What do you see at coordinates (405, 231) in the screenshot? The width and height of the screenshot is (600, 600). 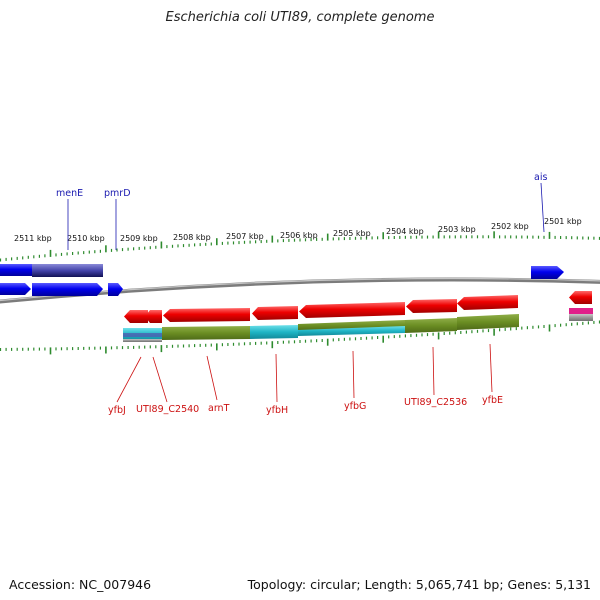 I see `ruler-label-2504: 2504 kbp` at bounding box center [405, 231].